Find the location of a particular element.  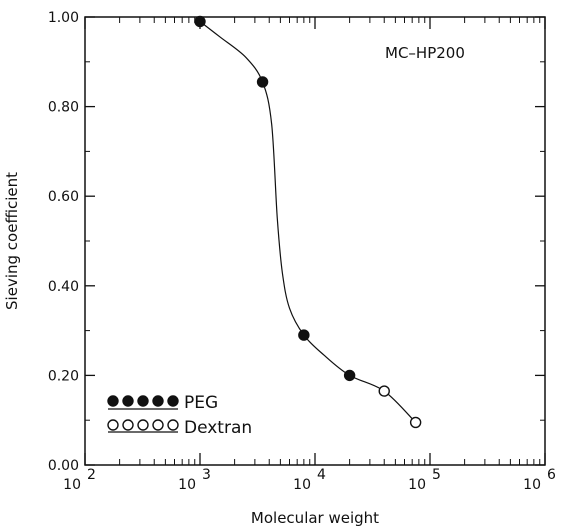

legend-label-peg: PEG is located at coordinates (201, 403).